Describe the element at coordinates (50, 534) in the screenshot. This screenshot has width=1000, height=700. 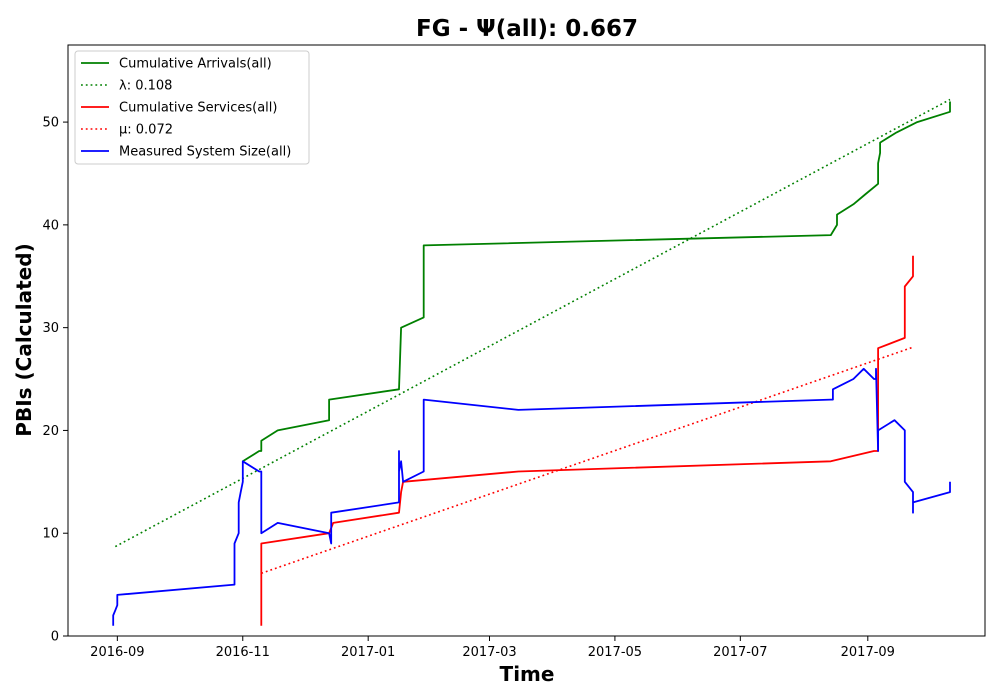
I see `y-tick-label: 10` at that location.